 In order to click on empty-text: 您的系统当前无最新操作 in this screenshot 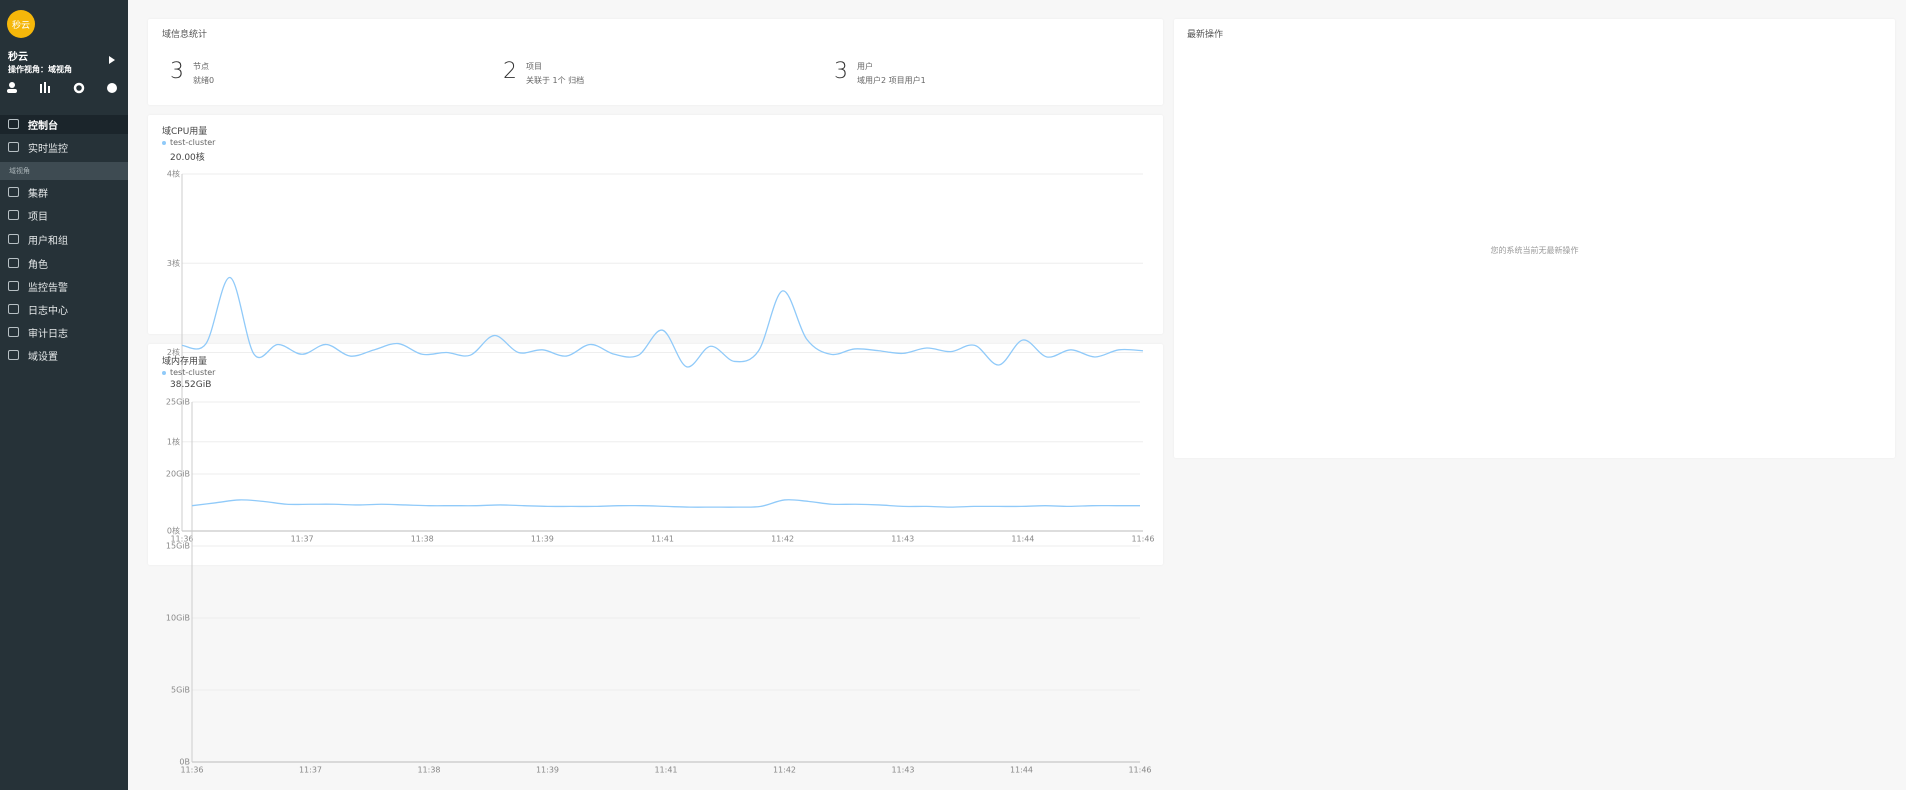, I will do `click(1534, 250)`.